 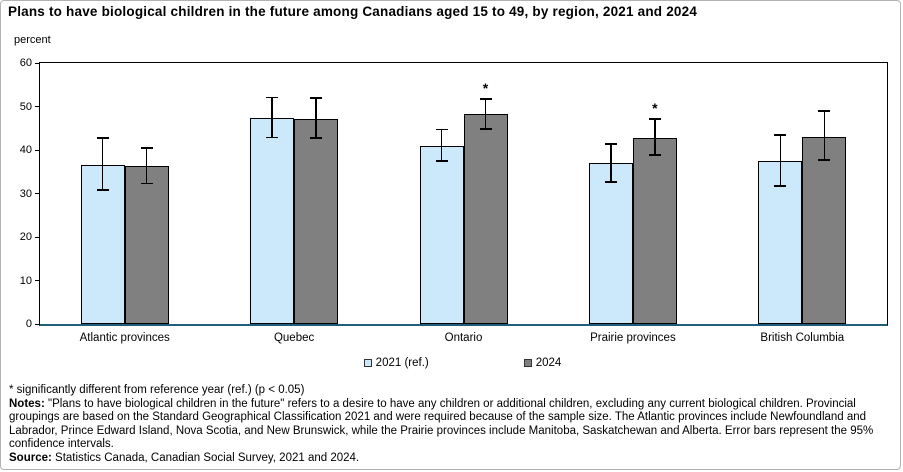 I want to click on bar-quebec-2021, so click(x=272, y=221).